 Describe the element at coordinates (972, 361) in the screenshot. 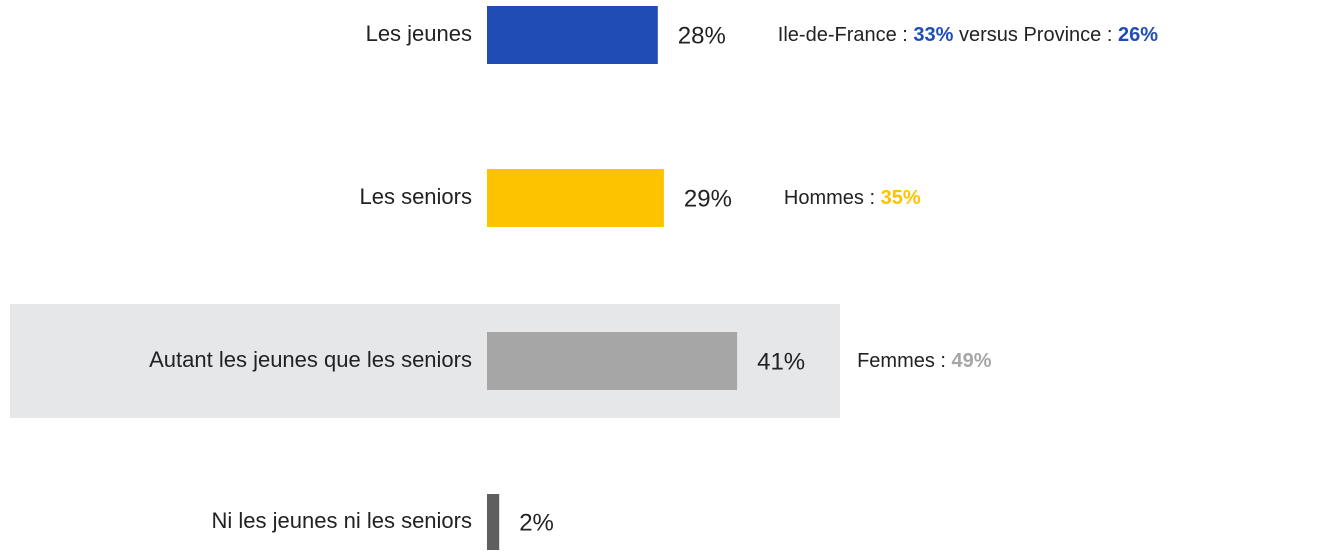

I see `annotation-part: 49%` at that location.